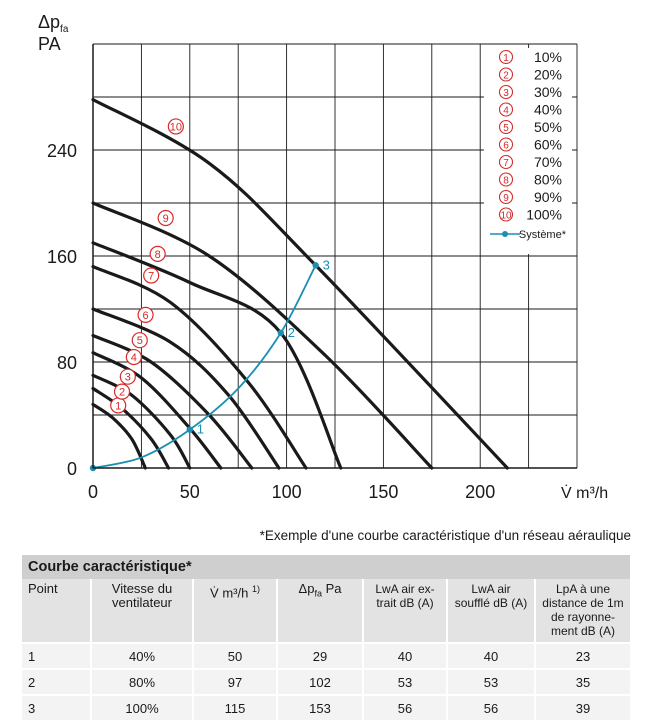 The image size is (652, 723). Describe the element at coordinates (543, 235) in the screenshot. I see `legend-system-label: Système*` at that location.